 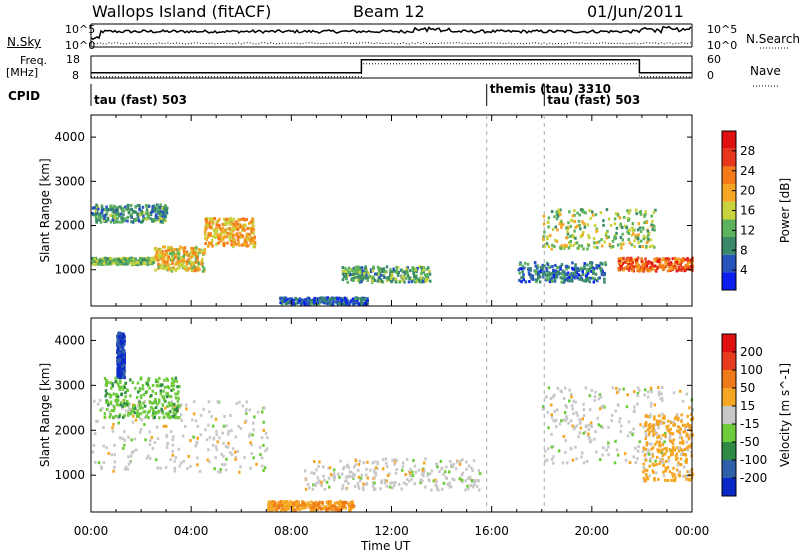 What do you see at coordinates (729, 157) in the screenshot?
I see `colorbar-band` at bounding box center [729, 157].